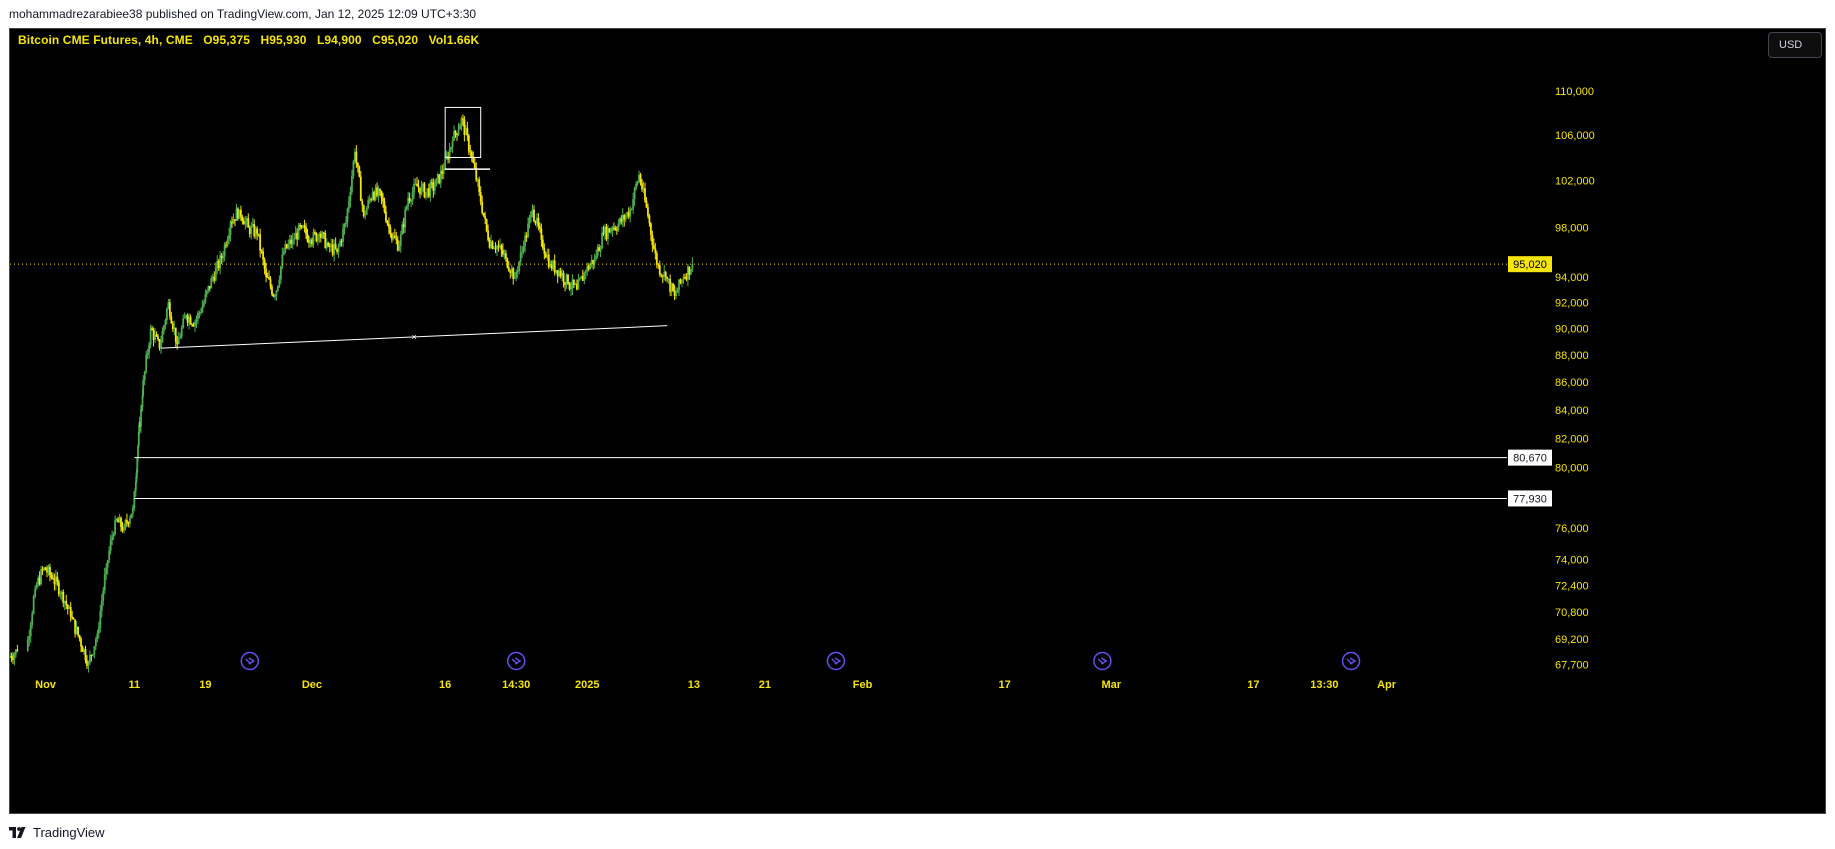 This screenshot has height=849, width=1835. What do you see at coordinates (1572, 613) in the screenshot?
I see `y-axis-tick-label: 70,800` at bounding box center [1572, 613].